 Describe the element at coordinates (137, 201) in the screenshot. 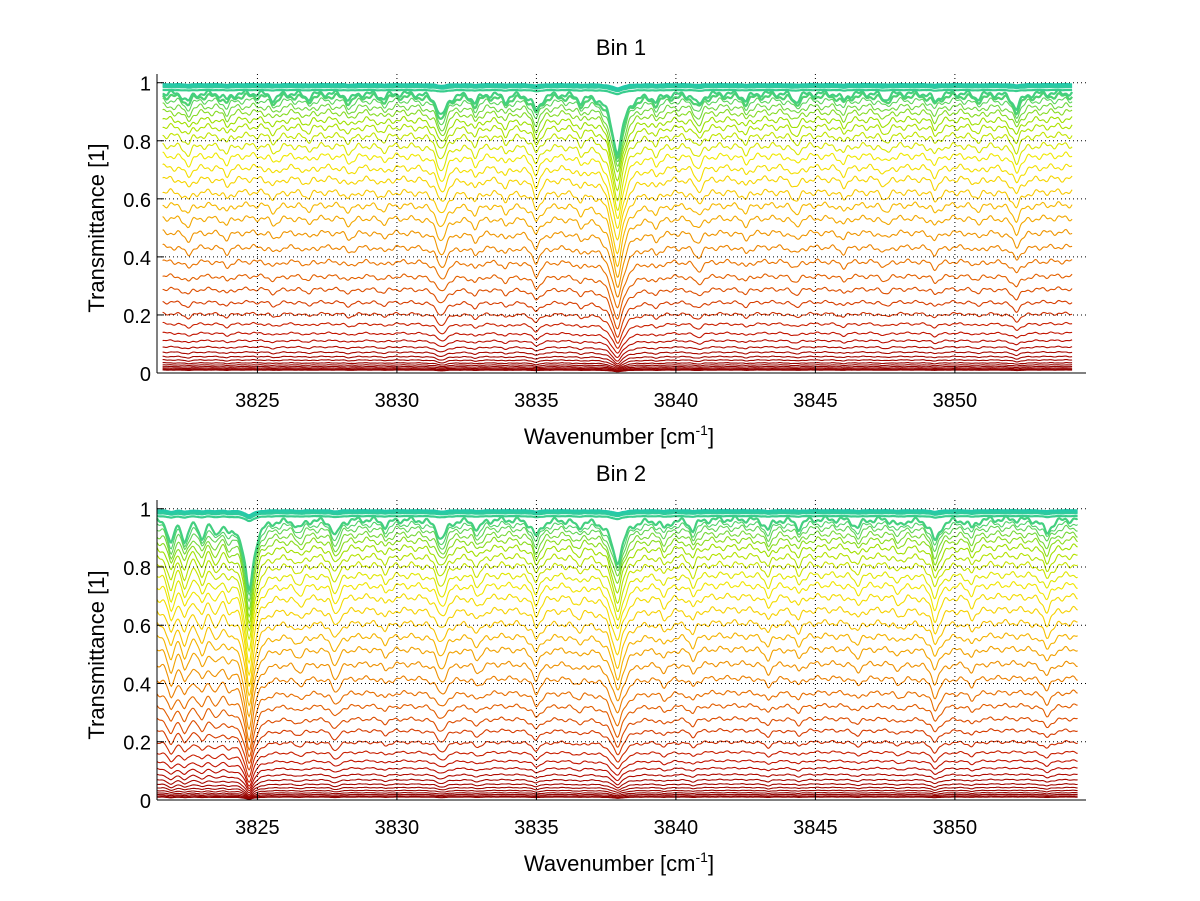

I see `y-tick-label: 0.6` at that location.